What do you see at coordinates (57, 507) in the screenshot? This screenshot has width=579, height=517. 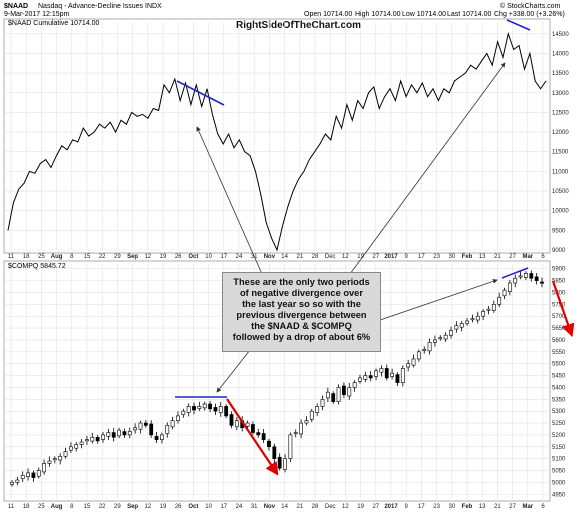 I see `x-tick-label: Aug` at bounding box center [57, 507].